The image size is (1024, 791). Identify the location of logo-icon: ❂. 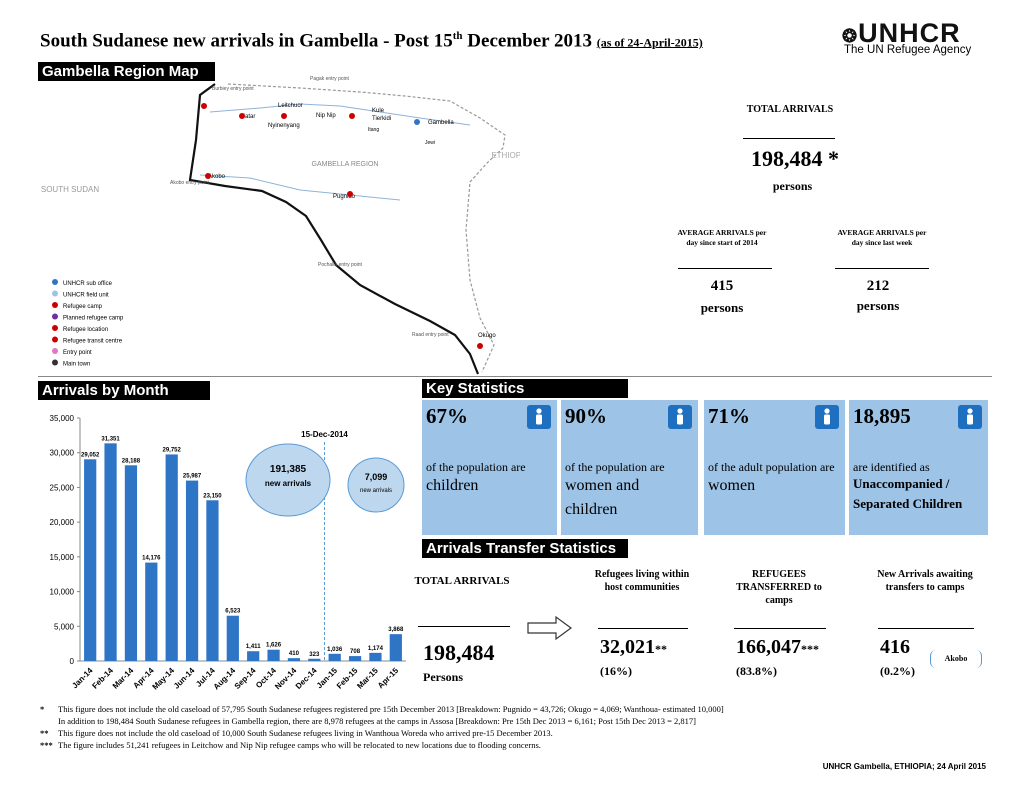
(850, 36).